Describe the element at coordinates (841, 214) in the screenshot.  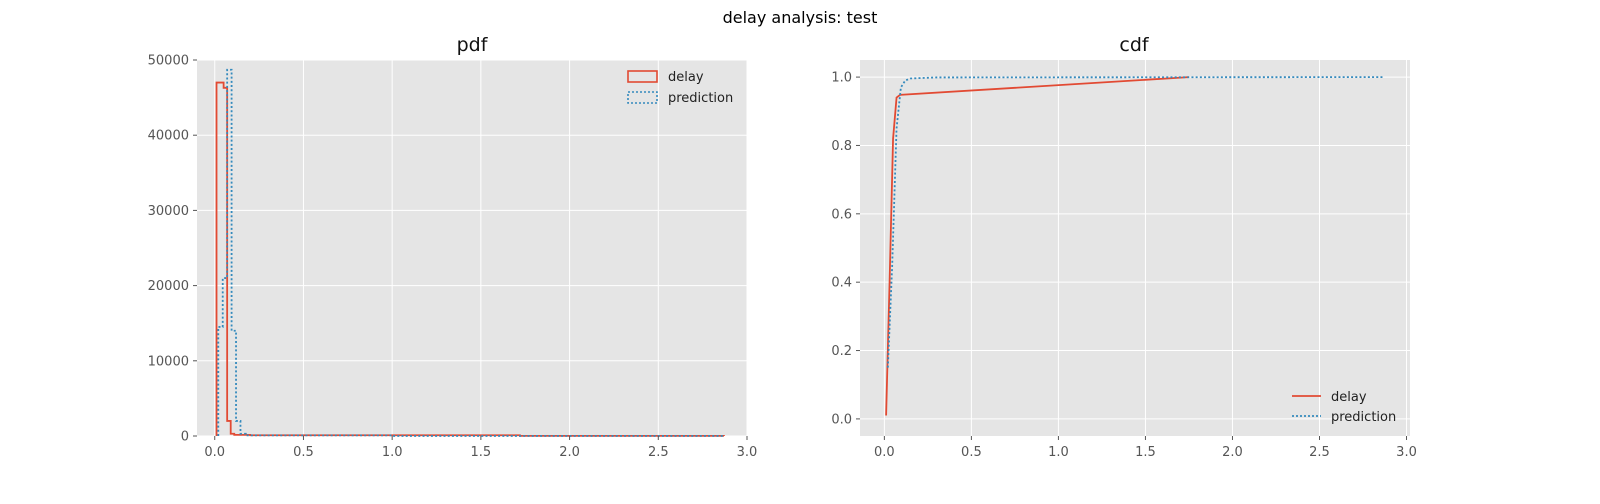
I see `cdf-y-tick-label: 0.6` at that location.